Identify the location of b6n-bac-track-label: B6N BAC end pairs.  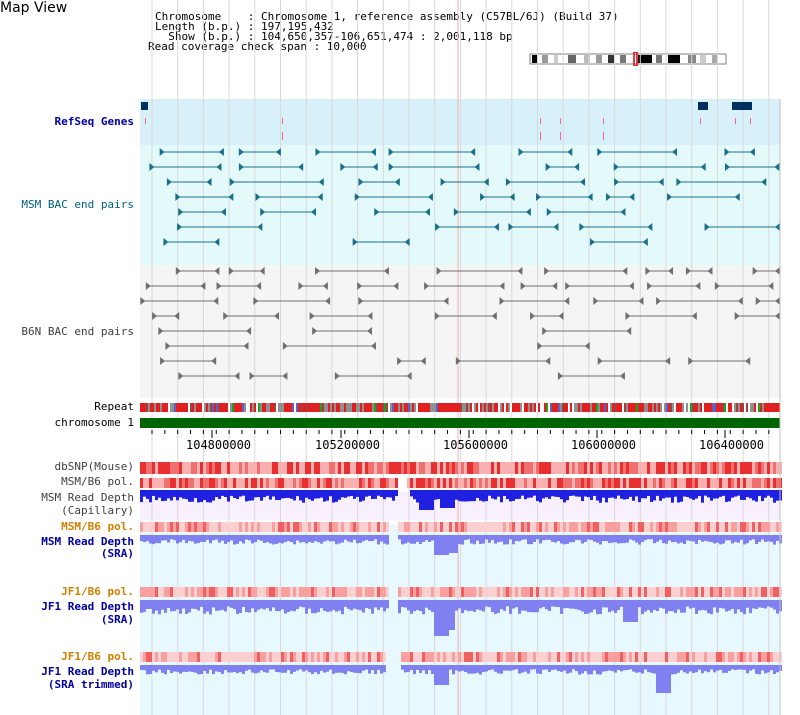
(77, 331).